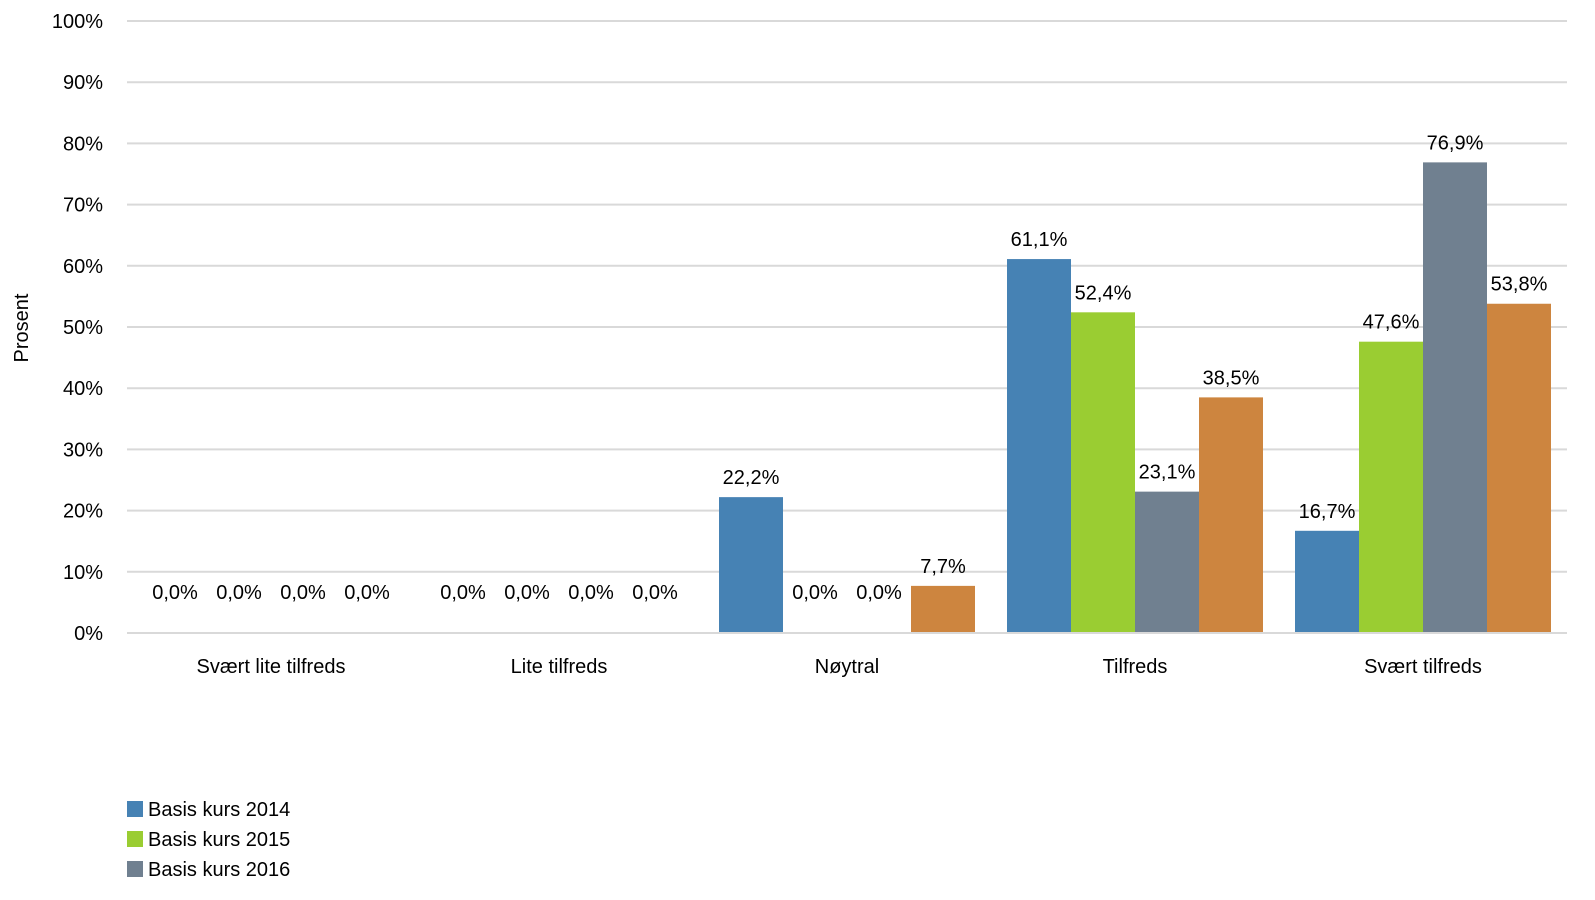  What do you see at coordinates (751, 478) in the screenshot?
I see `data-label: 22,2%` at bounding box center [751, 478].